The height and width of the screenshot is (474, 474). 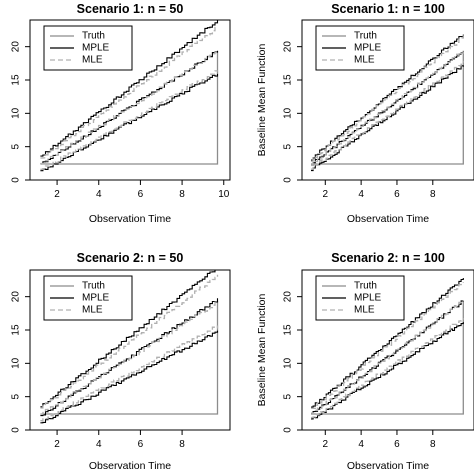 I want to click on x-tick-label: 10, so click(x=224, y=194).